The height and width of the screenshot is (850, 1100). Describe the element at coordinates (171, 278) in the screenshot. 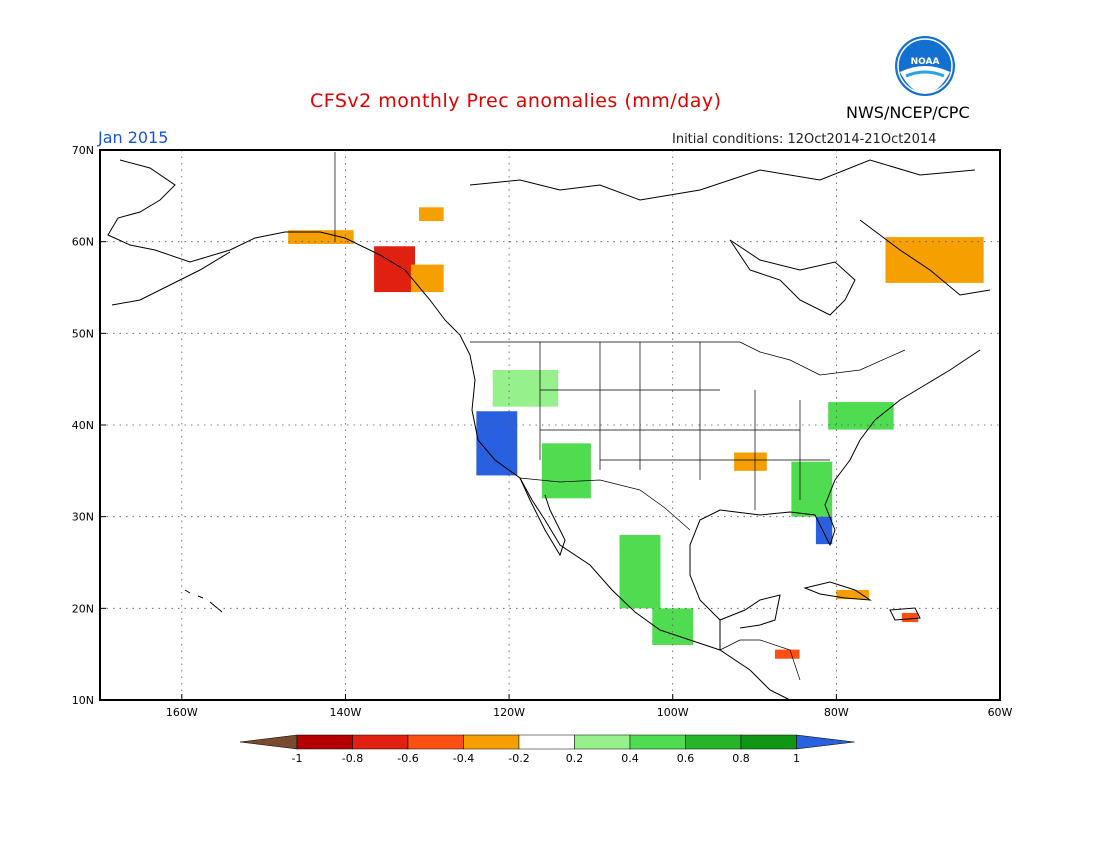

I see `alaska-peninsula` at that location.